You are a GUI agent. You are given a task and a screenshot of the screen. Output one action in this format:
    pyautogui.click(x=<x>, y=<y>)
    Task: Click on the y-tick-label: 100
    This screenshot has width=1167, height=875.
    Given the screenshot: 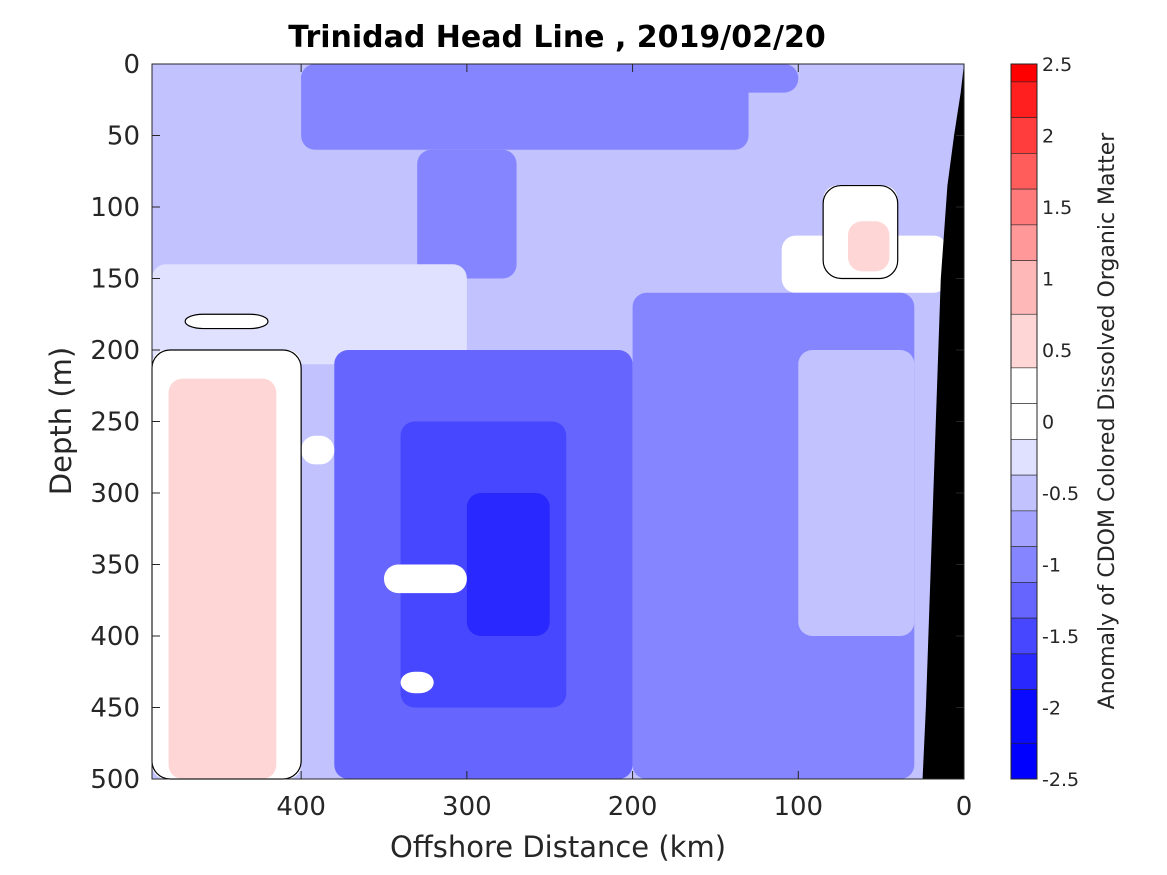 What is the action you would take?
    pyautogui.click(x=115, y=208)
    